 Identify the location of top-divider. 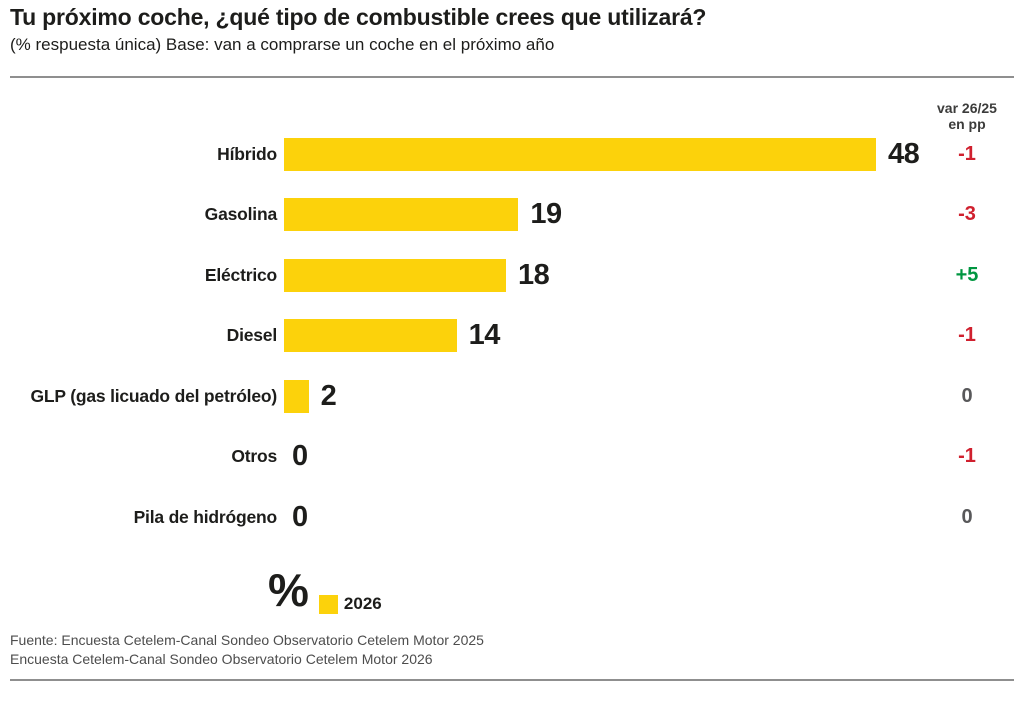
(512, 77).